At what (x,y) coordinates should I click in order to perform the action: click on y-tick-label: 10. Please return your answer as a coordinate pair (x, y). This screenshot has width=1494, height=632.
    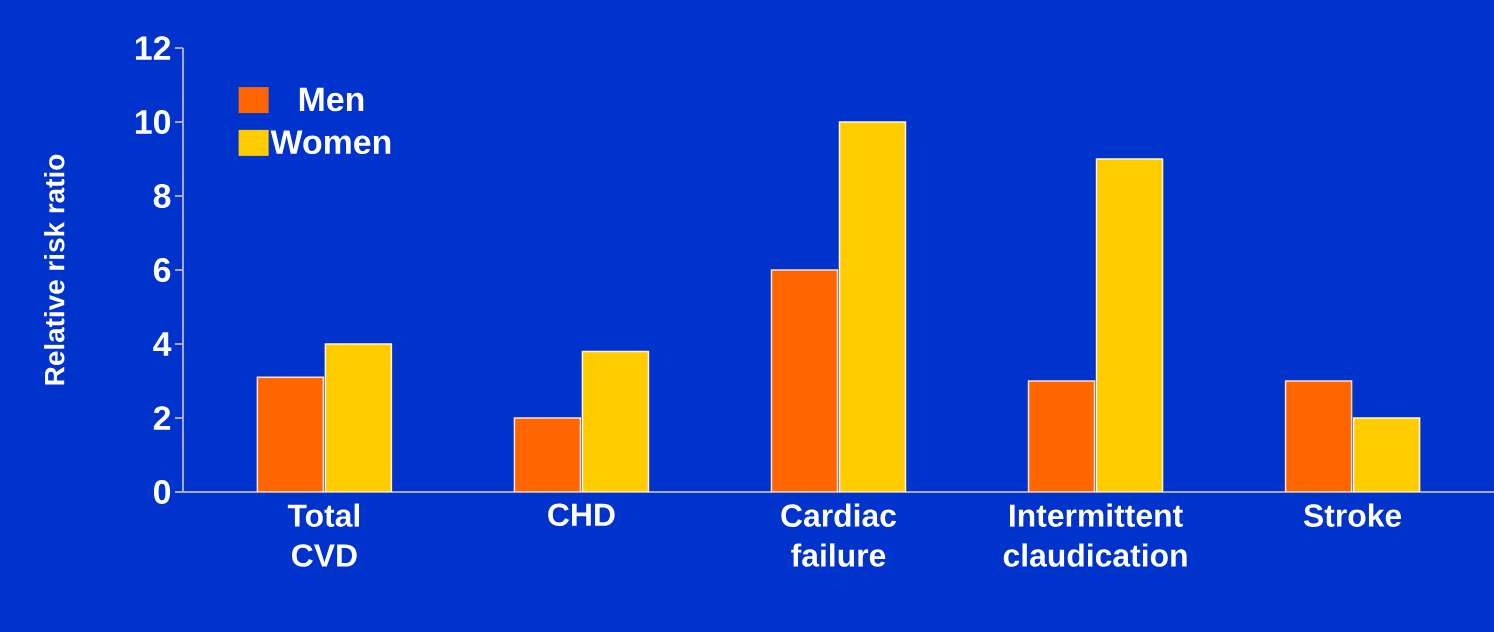
    Looking at the image, I should click on (153, 122).